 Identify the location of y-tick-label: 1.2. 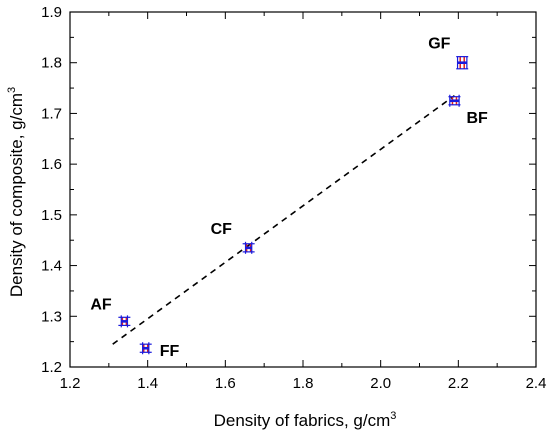
(51, 367).